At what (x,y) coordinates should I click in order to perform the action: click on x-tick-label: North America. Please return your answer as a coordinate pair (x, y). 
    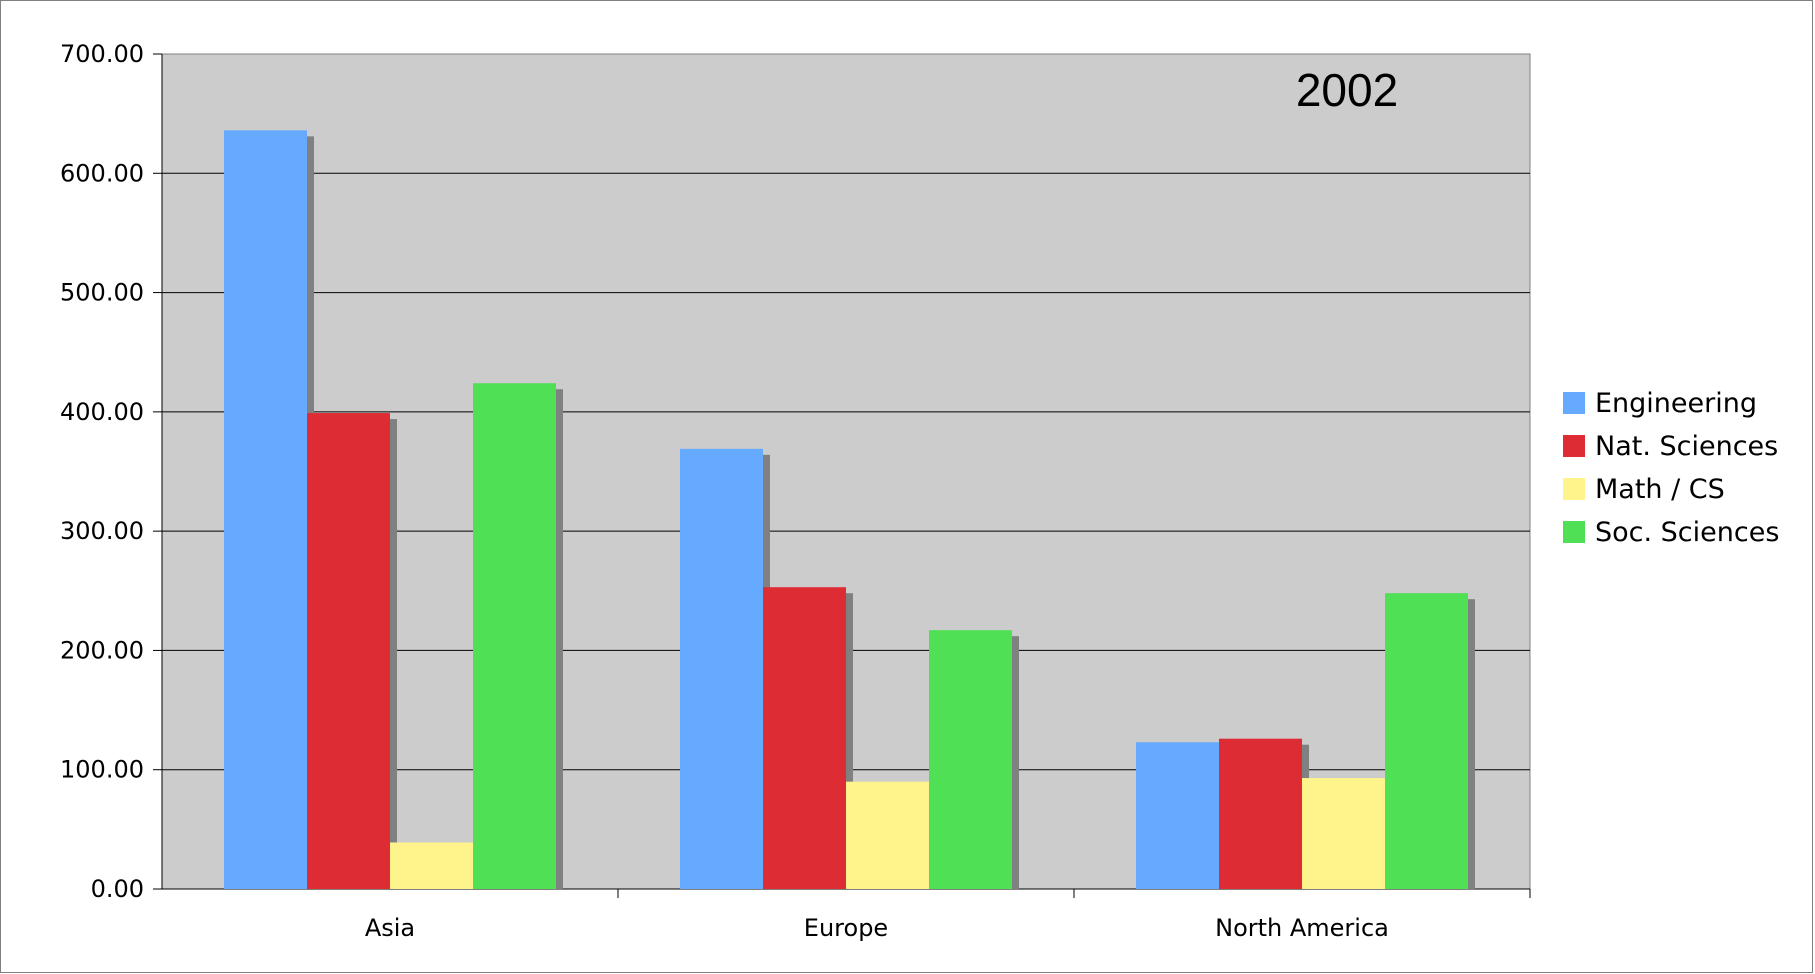
    Looking at the image, I should click on (1302, 928).